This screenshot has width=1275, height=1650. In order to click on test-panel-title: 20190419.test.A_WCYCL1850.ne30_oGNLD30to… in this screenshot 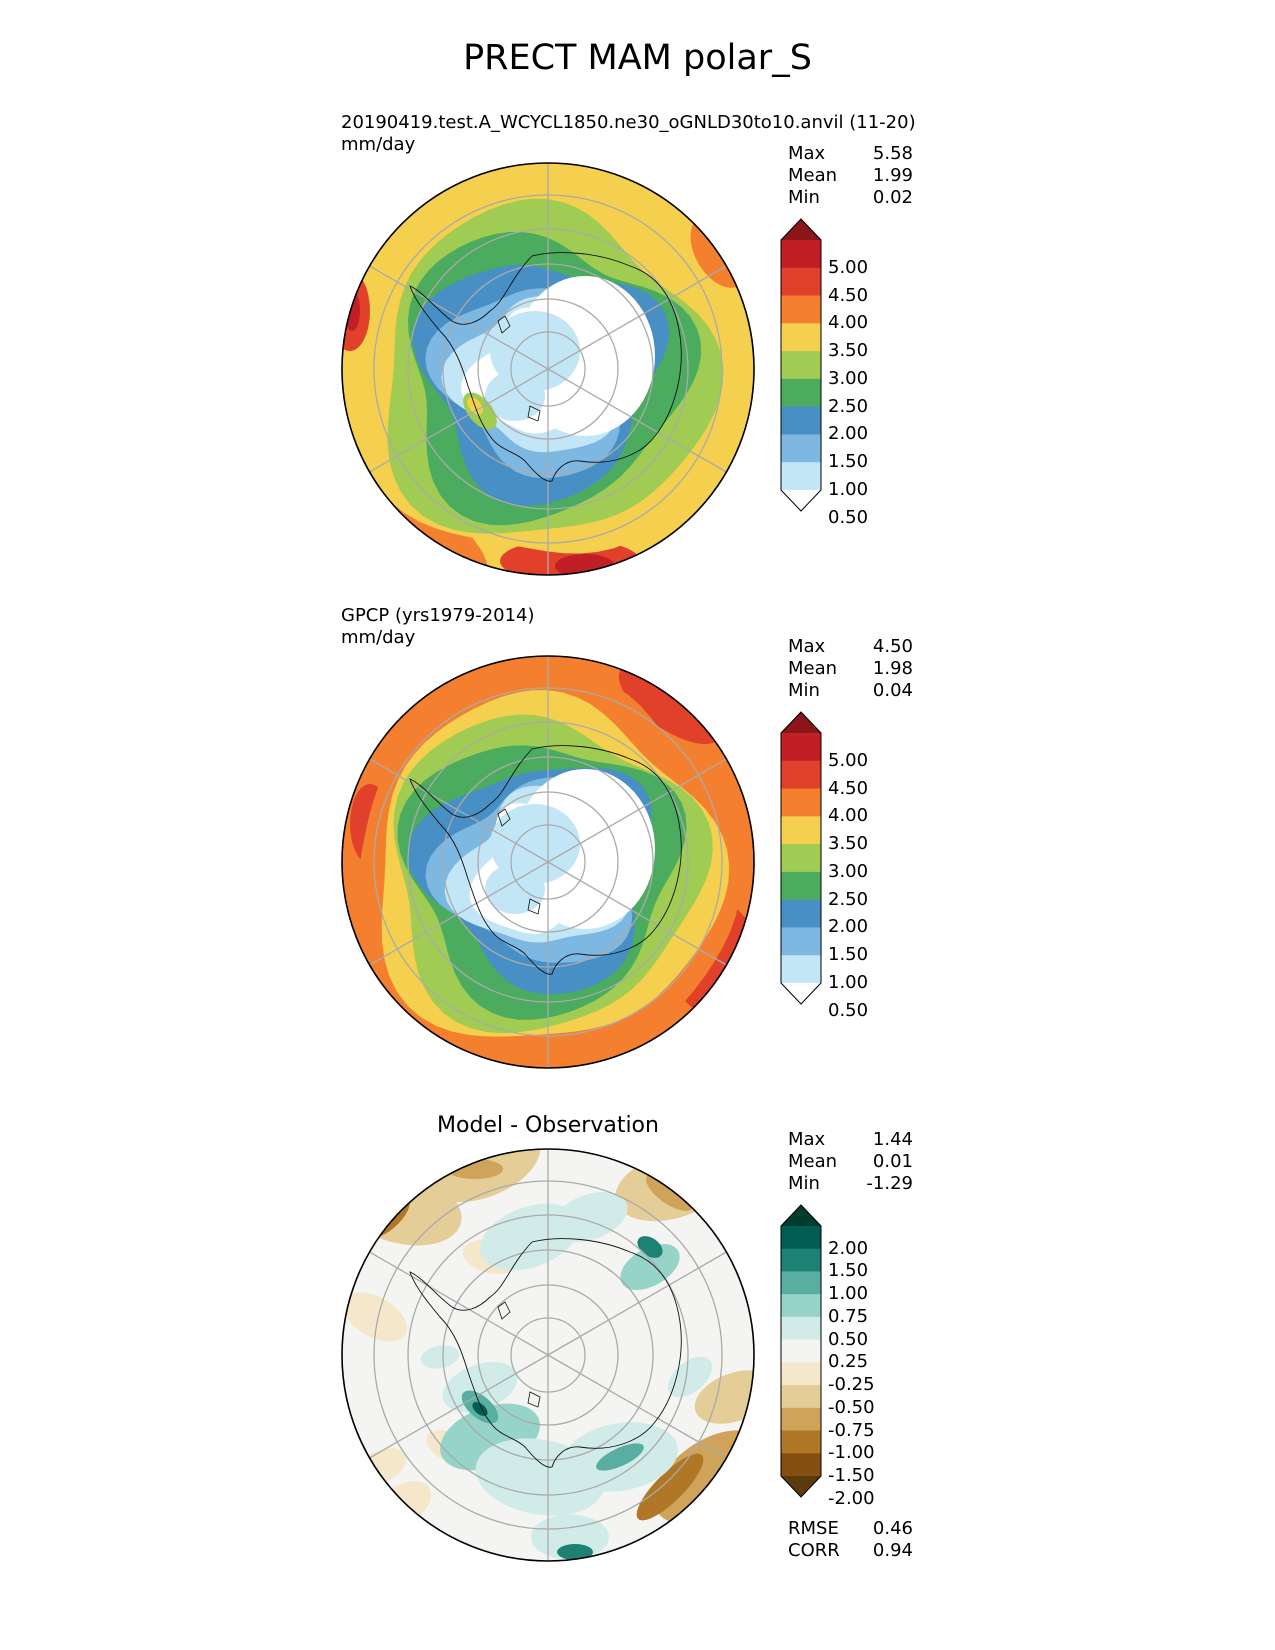, I will do `click(628, 134)`.